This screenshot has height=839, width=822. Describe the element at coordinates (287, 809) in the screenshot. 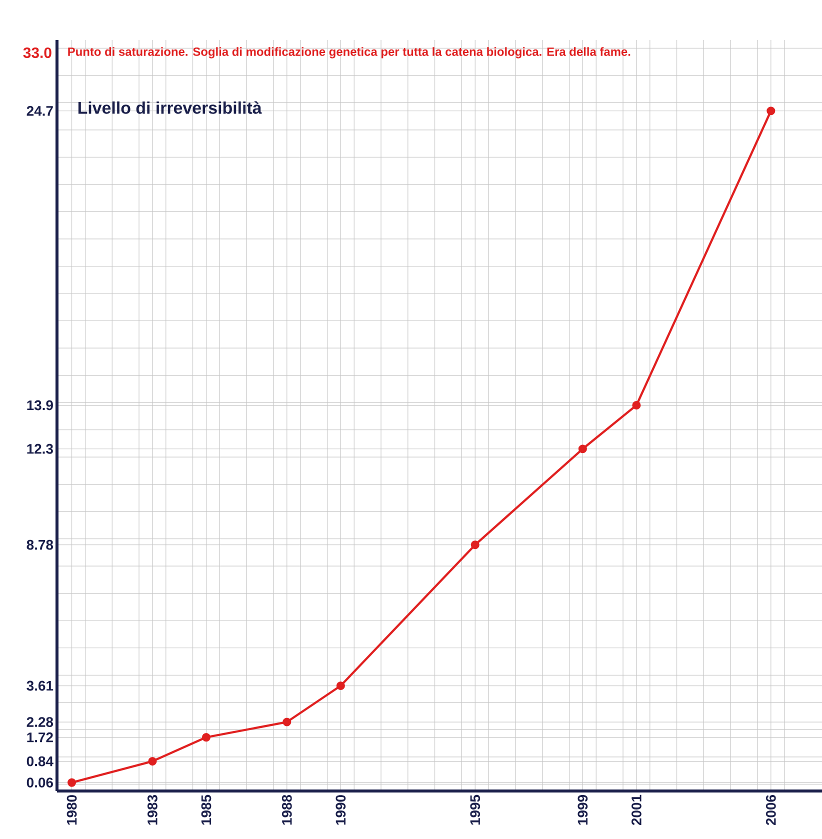

I see `x-tick-label: 1988` at that location.